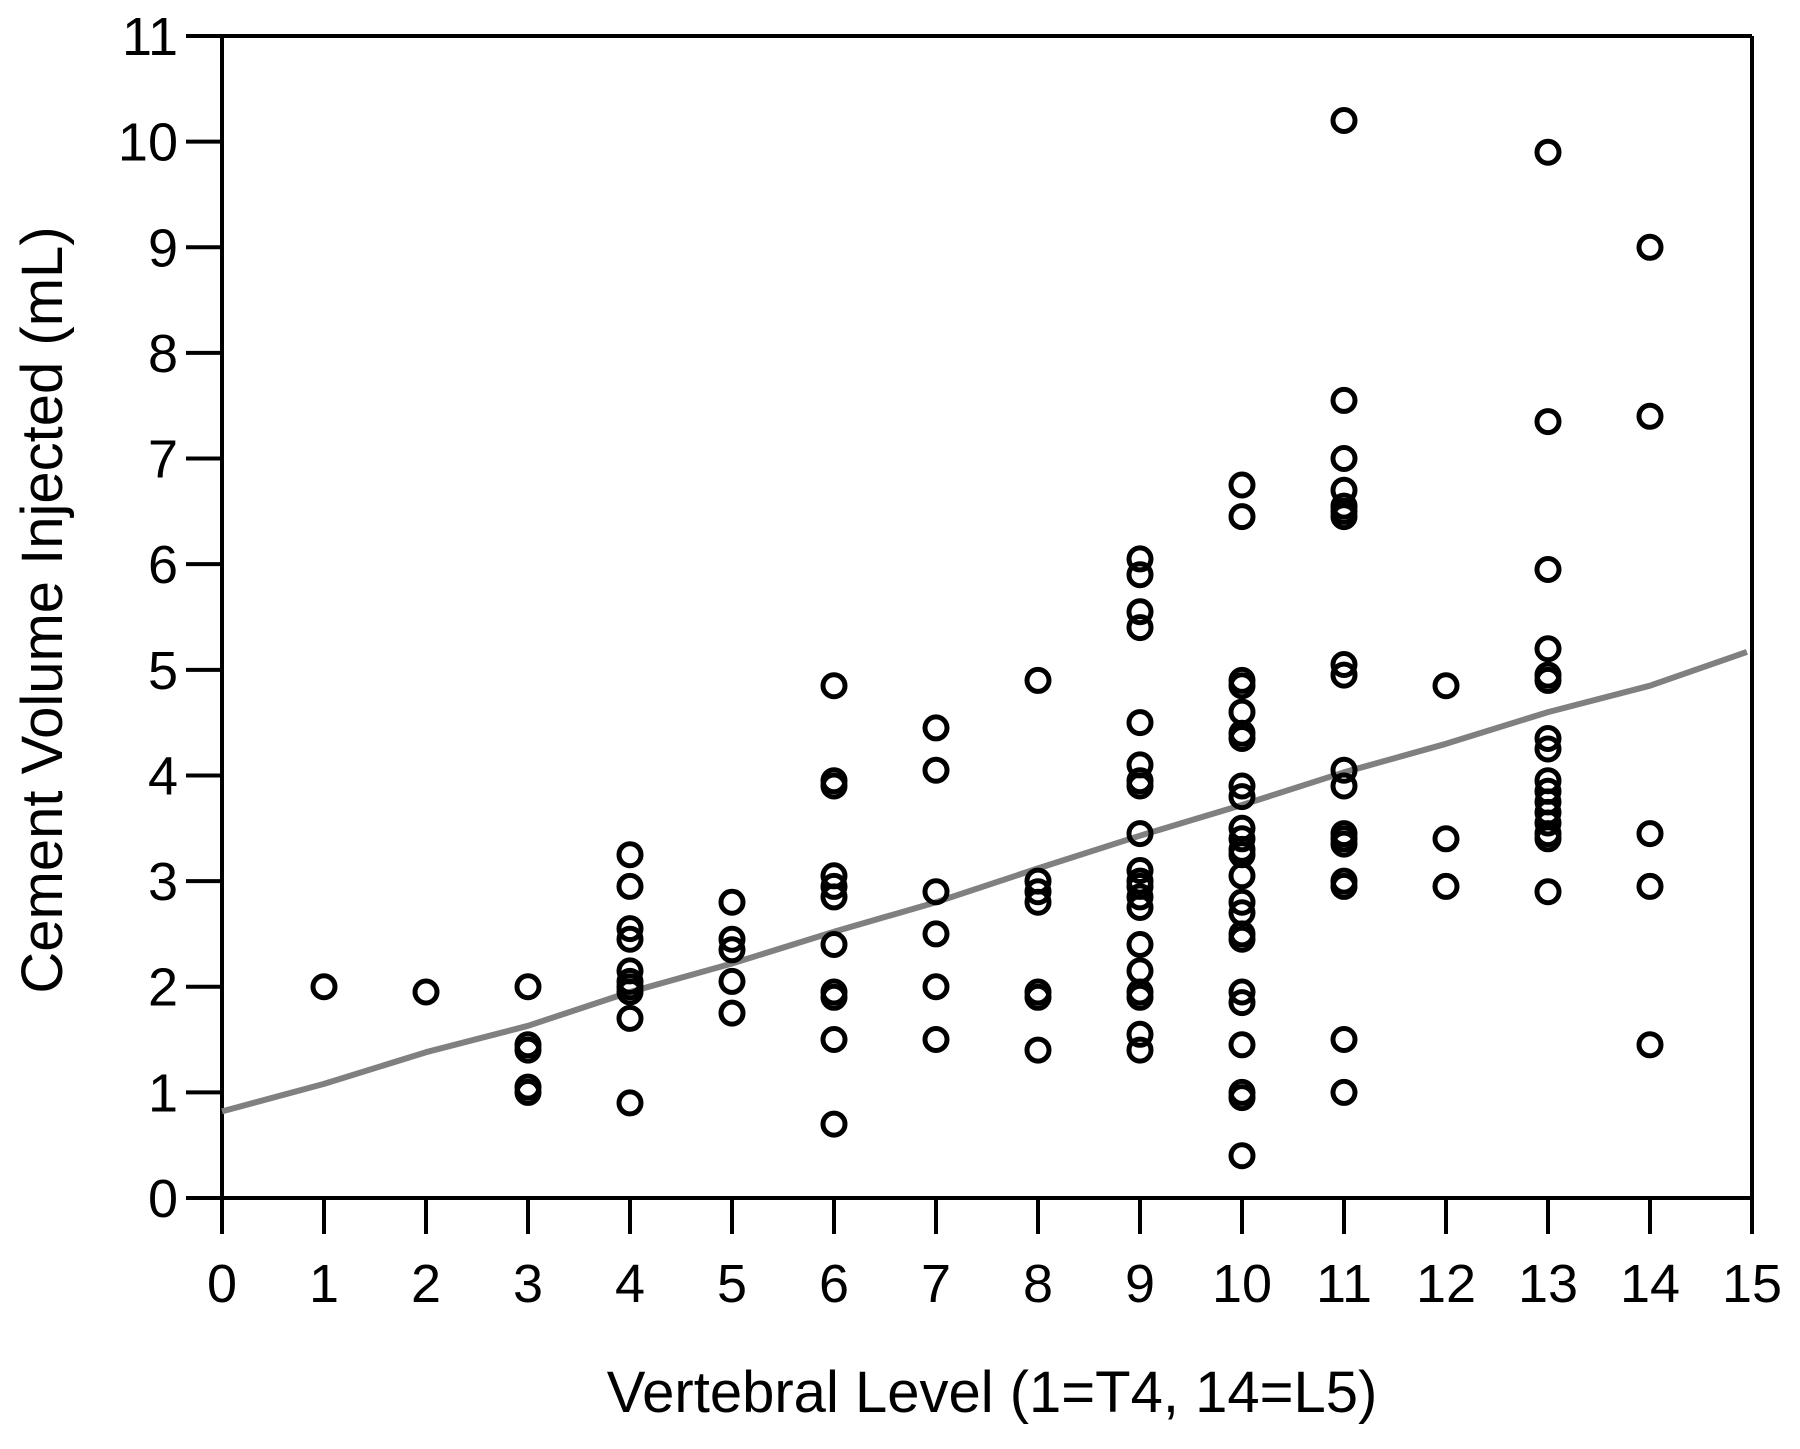 The image size is (1800, 1449). Describe the element at coordinates (426, 1284) in the screenshot. I see `x-tick-label: 2` at that location.